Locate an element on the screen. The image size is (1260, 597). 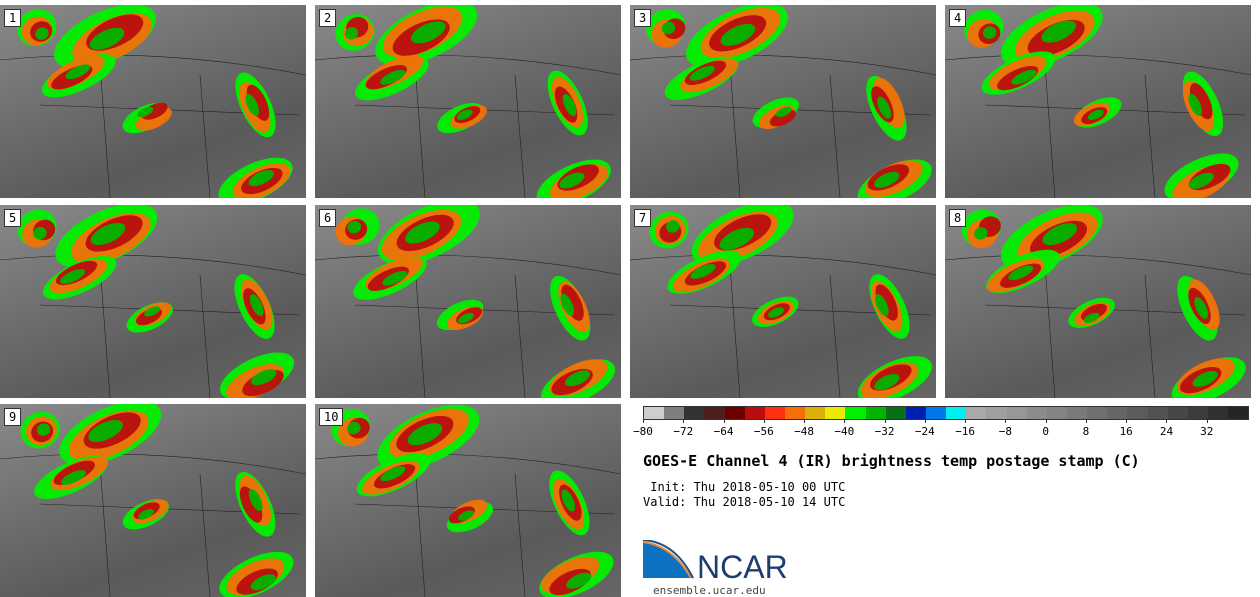
postage-stamp-panel: 4 is located at coordinates (1098, 101).